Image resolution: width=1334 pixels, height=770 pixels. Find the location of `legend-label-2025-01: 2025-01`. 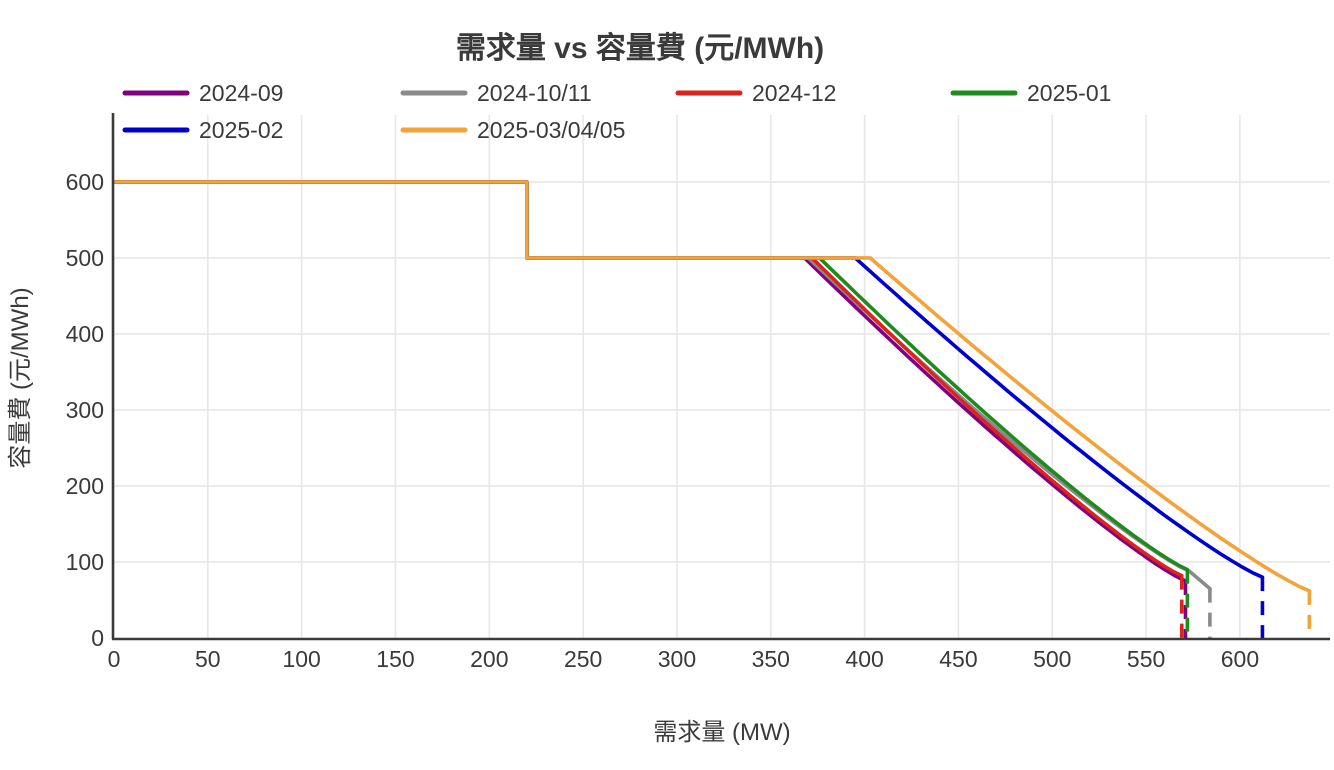

legend-label-2025-01: 2025-01 is located at coordinates (1069, 93).